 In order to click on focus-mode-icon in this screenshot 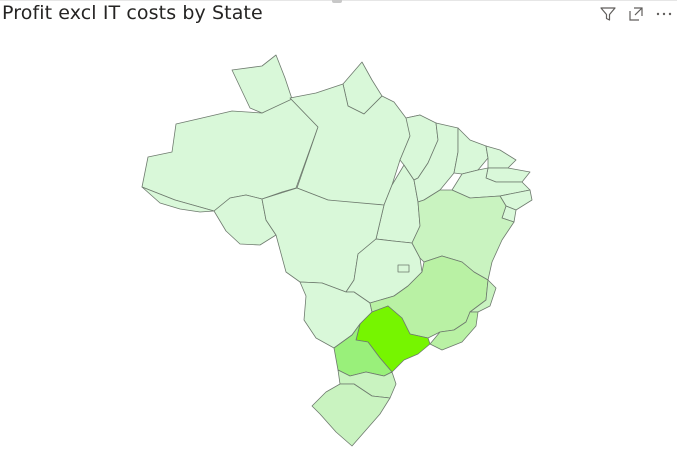, I will do `click(636, 14)`.